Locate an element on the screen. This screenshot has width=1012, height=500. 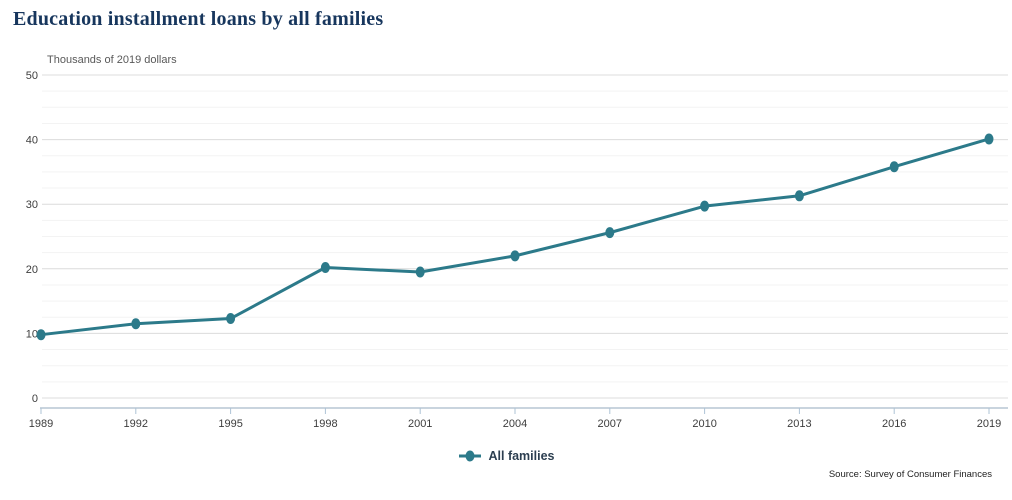
y-axis-tick-label: 20 is located at coordinates (32, 270).